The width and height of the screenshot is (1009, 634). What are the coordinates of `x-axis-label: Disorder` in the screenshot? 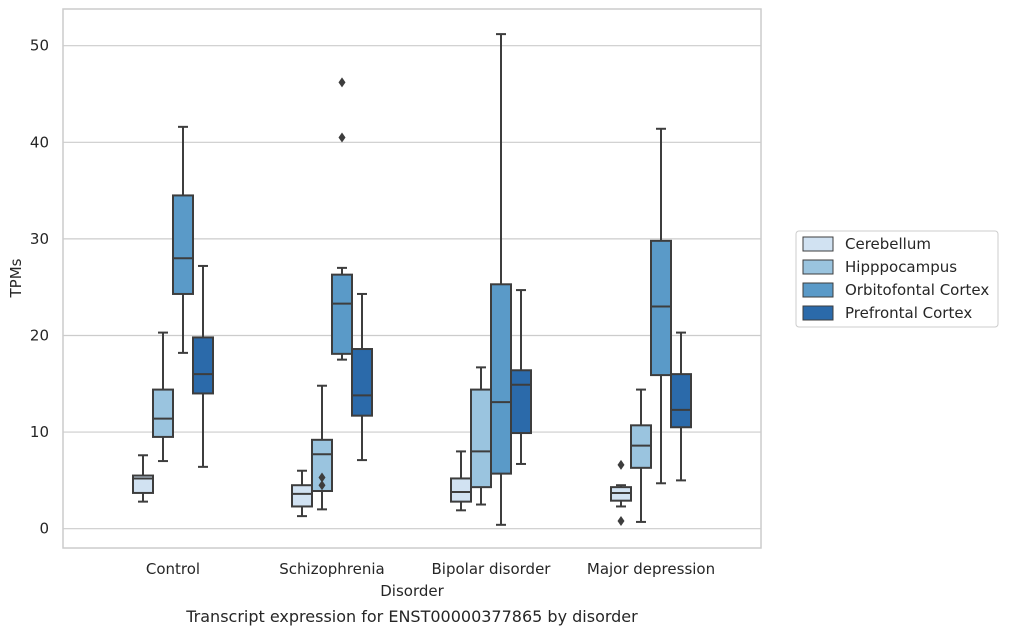 It's located at (412, 591).